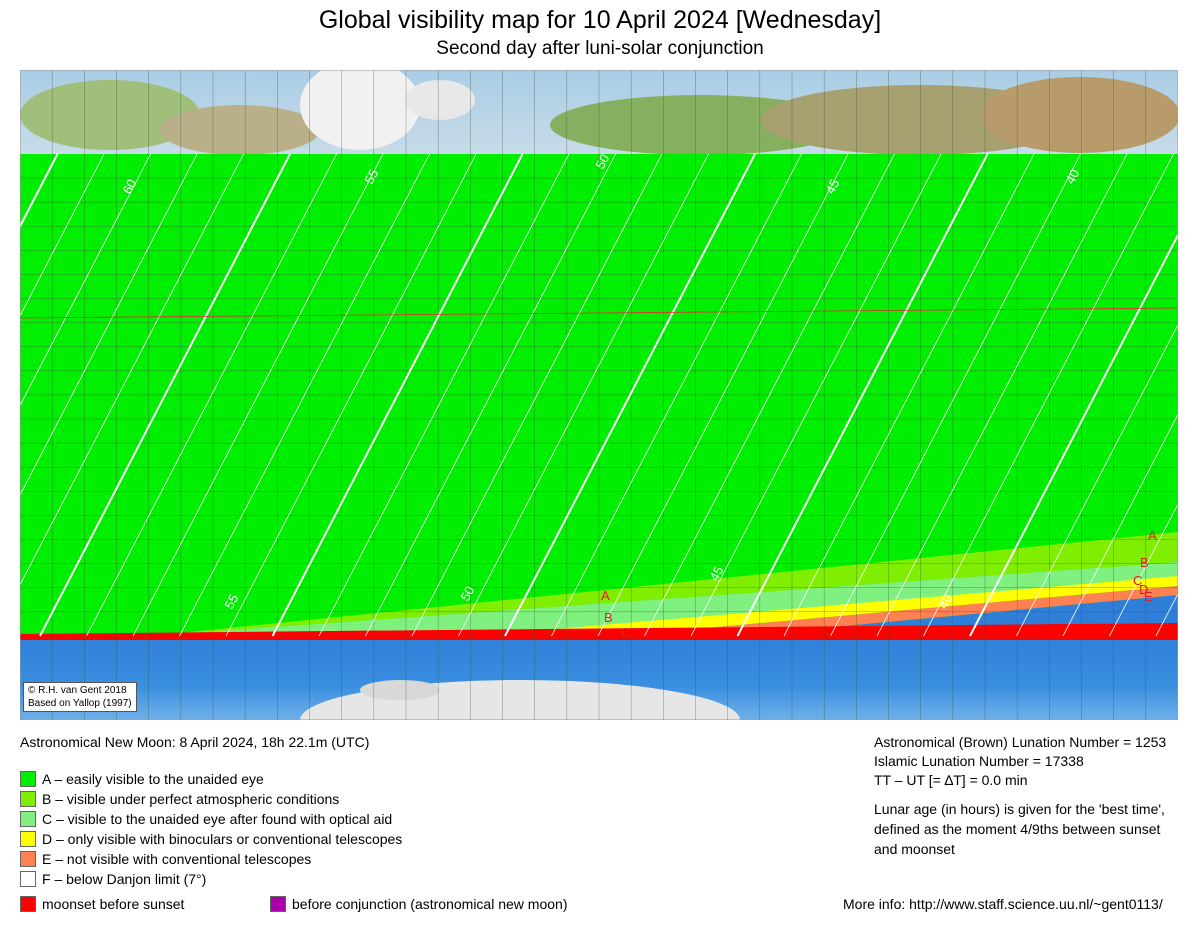 This screenshot has height=934, width=1200. Describe the element at coordinates (599, 313) in the screenshot. I see `equator-line` at that location.